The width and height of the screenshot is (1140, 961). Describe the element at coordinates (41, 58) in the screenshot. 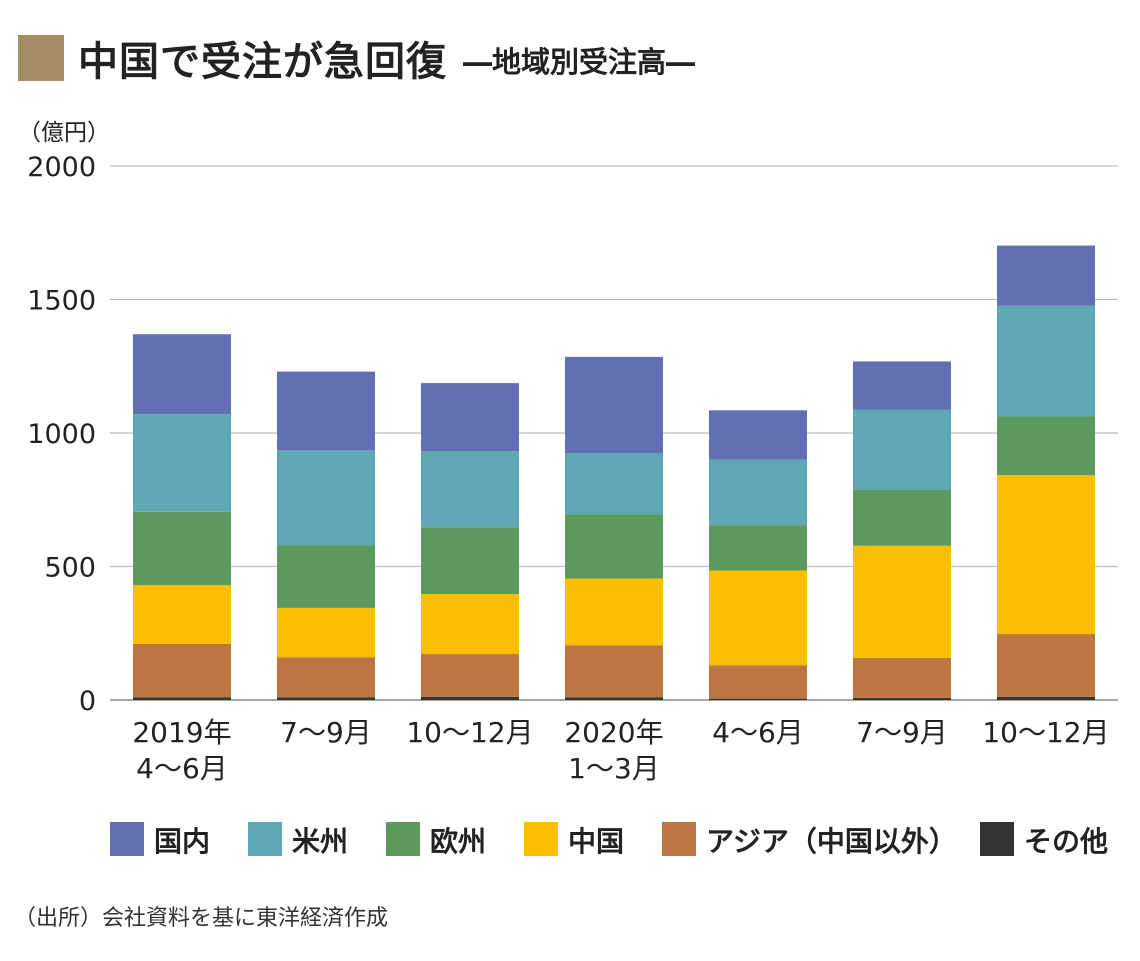

I see `title-square-icon` at that location.